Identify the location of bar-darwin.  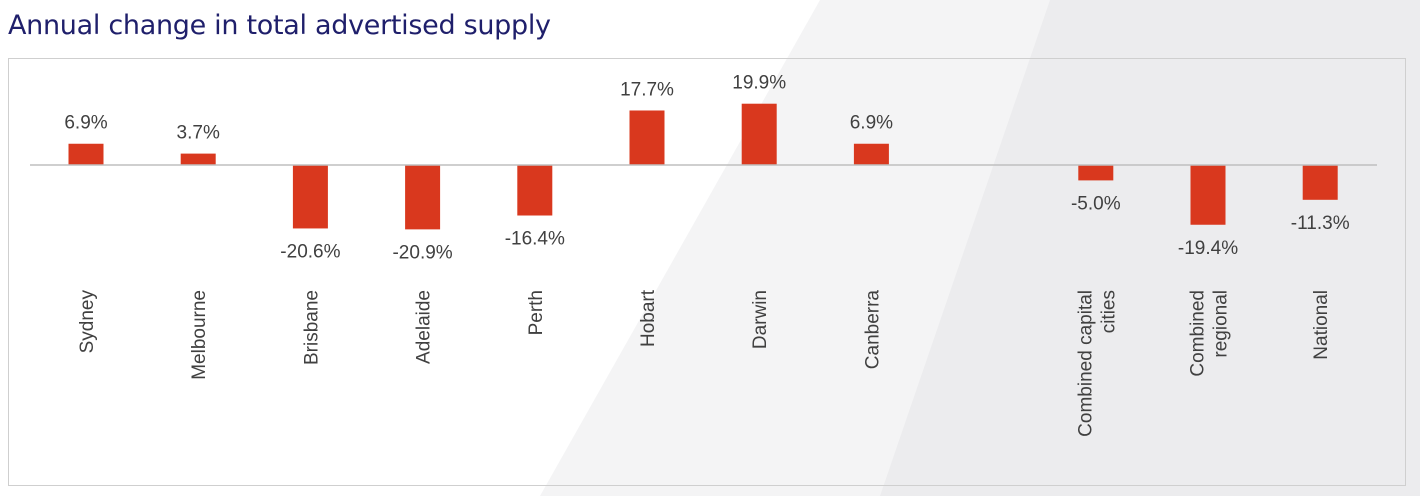
(759, 134).